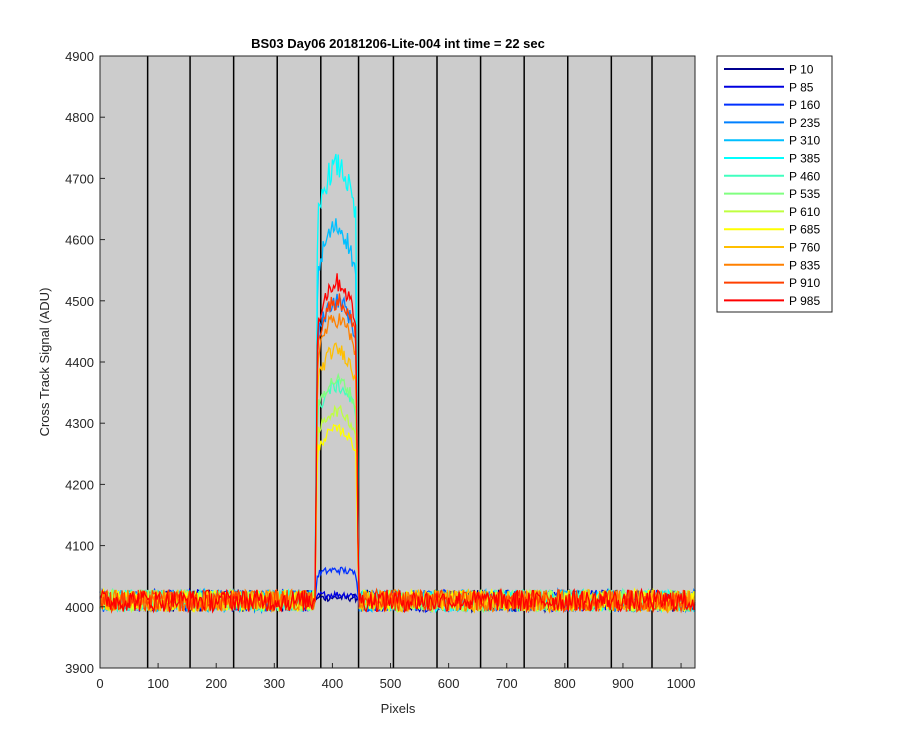 The height and width of the screenshot is (750, 900). What do you see at coordinates (804, 265) in the screenshot?
I see `legend-label: P 835` at bounding box center [804, 265].